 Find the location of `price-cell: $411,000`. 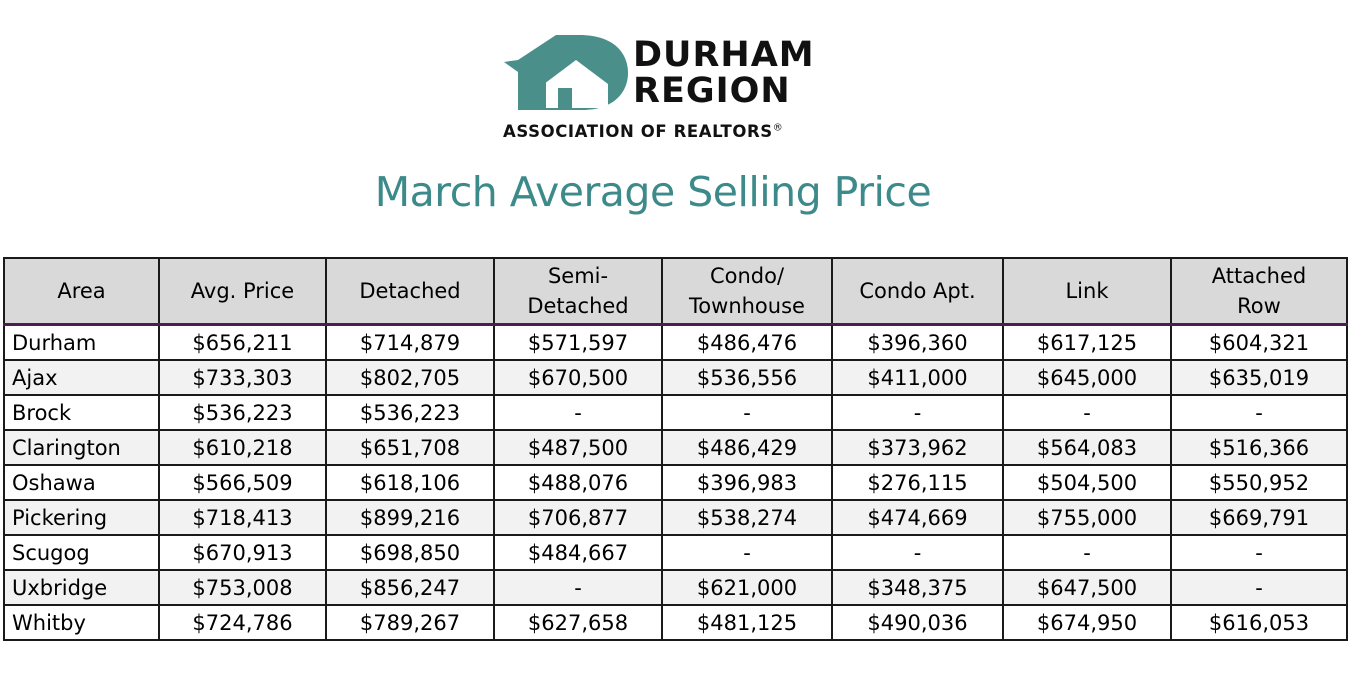

price-cell: $411,000 is located at coordinates (917, 377).